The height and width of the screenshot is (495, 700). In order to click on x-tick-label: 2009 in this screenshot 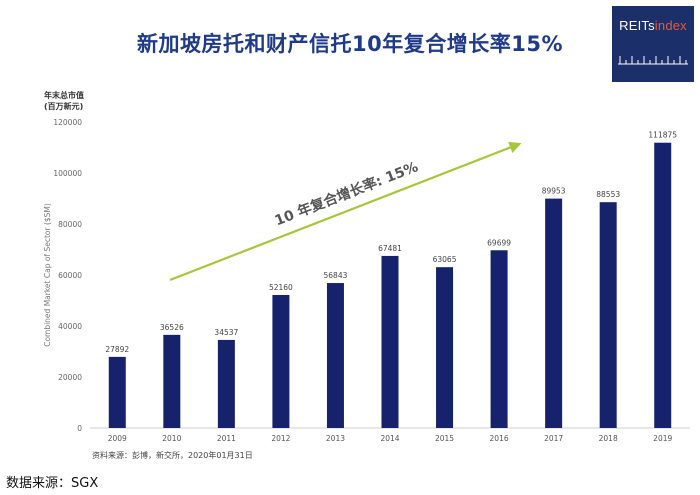, I will do `click(117, 438)`.